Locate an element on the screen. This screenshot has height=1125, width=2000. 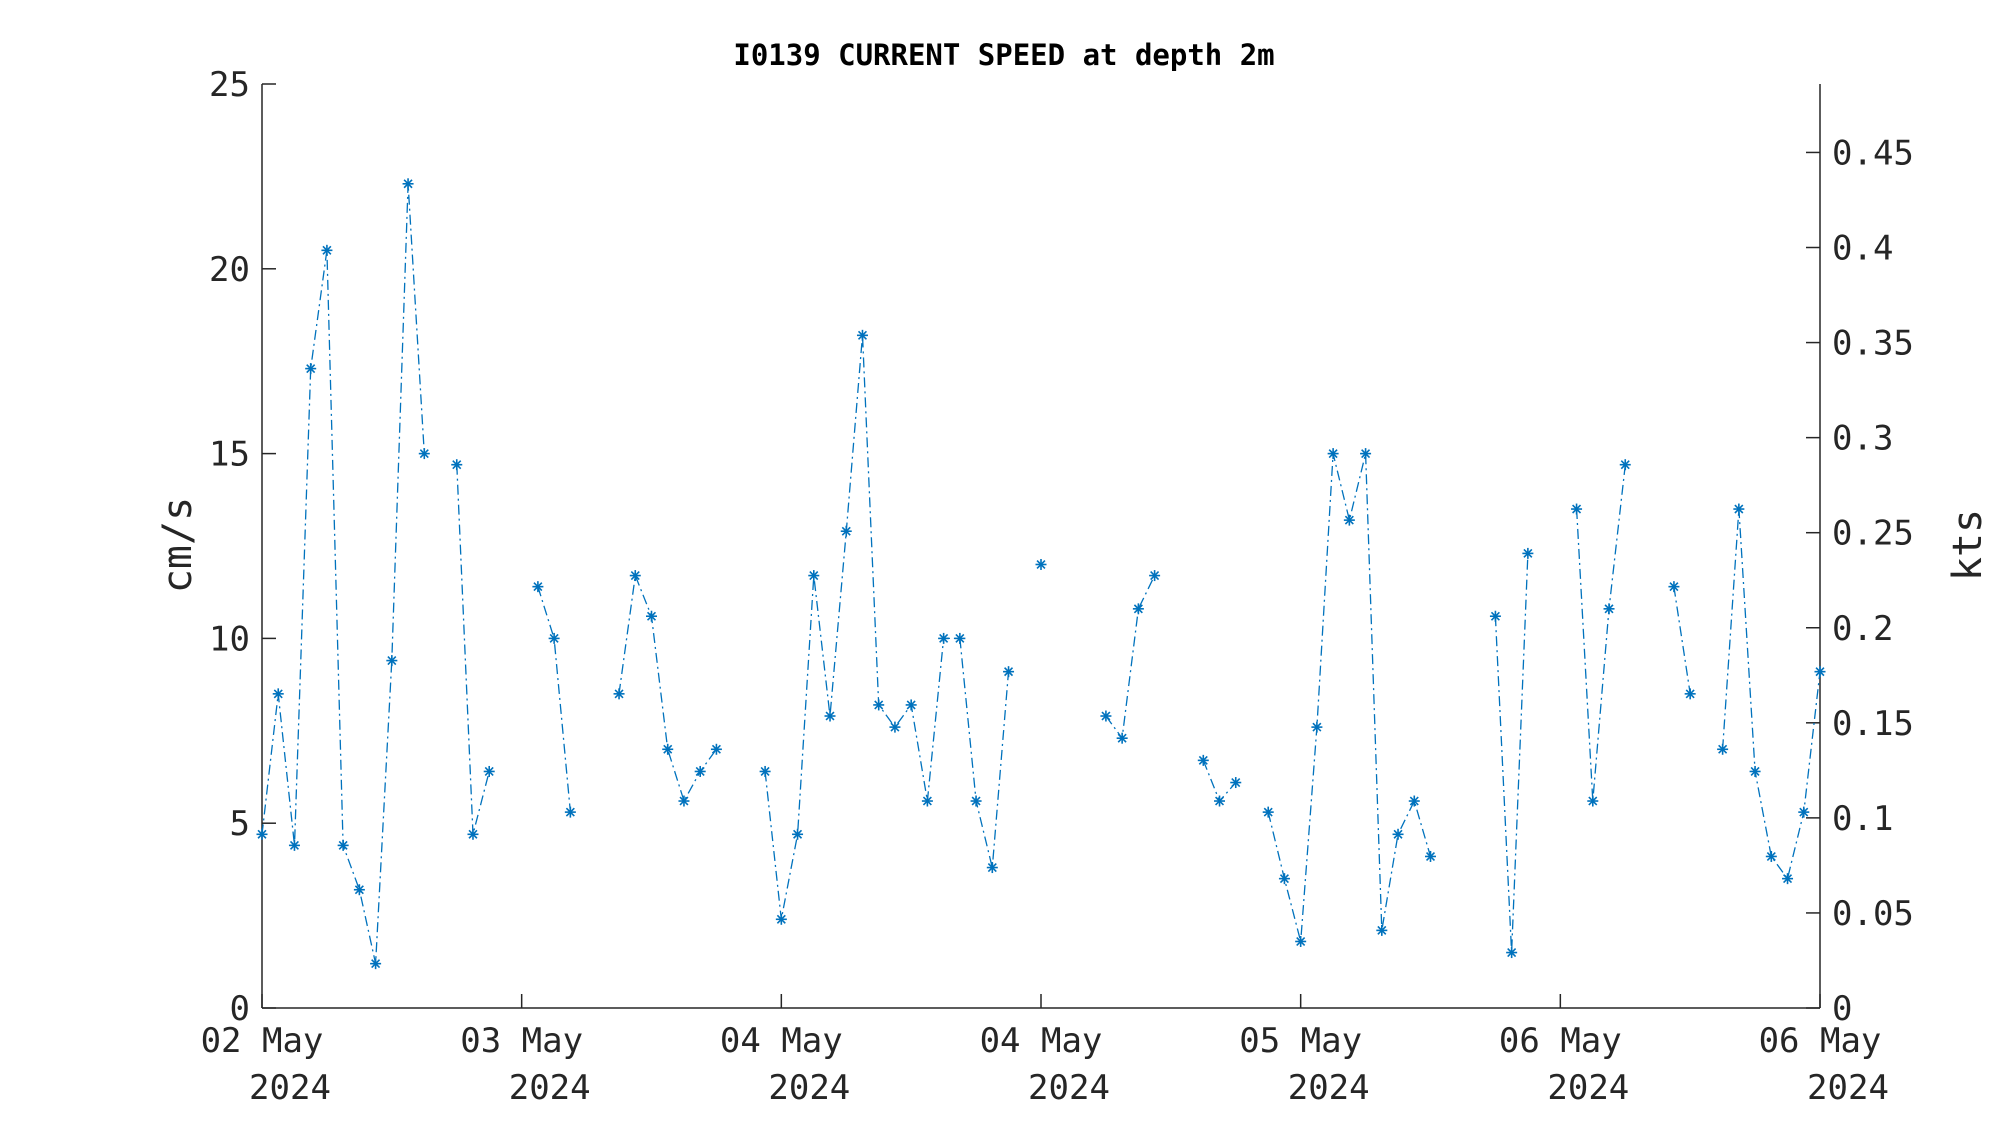
y-axis-label-right: kts is located at coordinates (1968, 545).